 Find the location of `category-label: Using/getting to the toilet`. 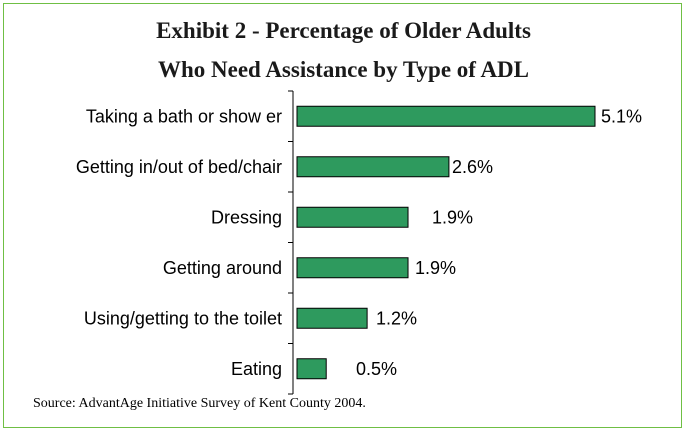

category-label: Using/getting to the toilet is located at coordinates (183, 318).